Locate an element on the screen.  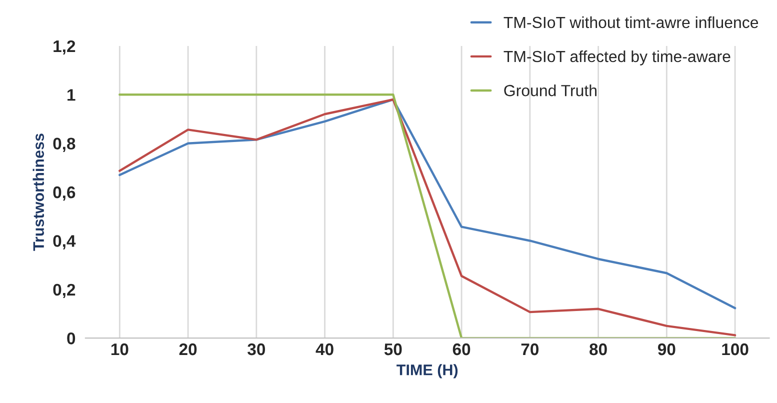
x-tick-label: 70 is located at coordinates (529, 349).